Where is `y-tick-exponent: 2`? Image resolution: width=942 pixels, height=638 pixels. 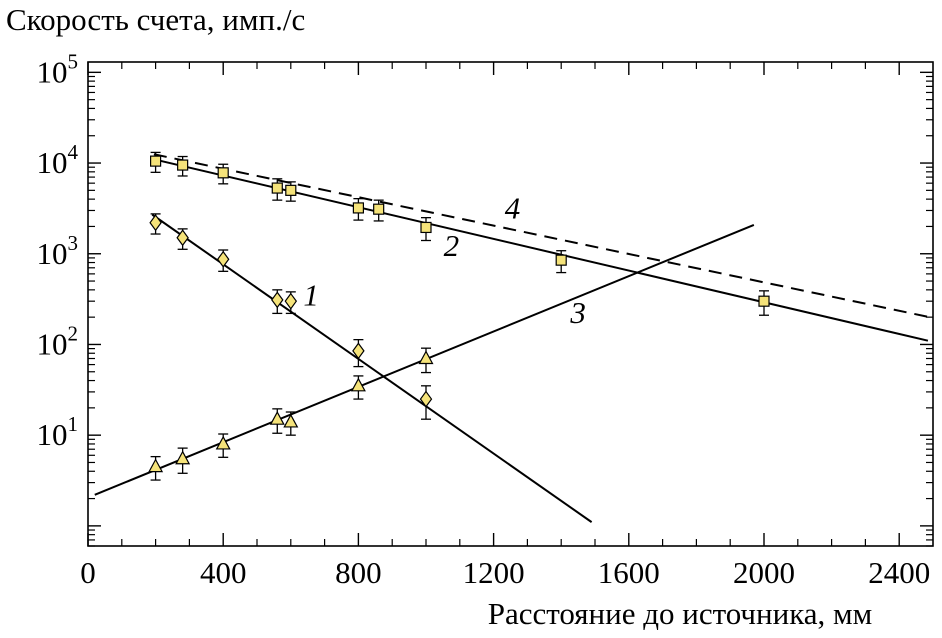 y-tick-exponent: 2 is located at coordinates (73, 333).